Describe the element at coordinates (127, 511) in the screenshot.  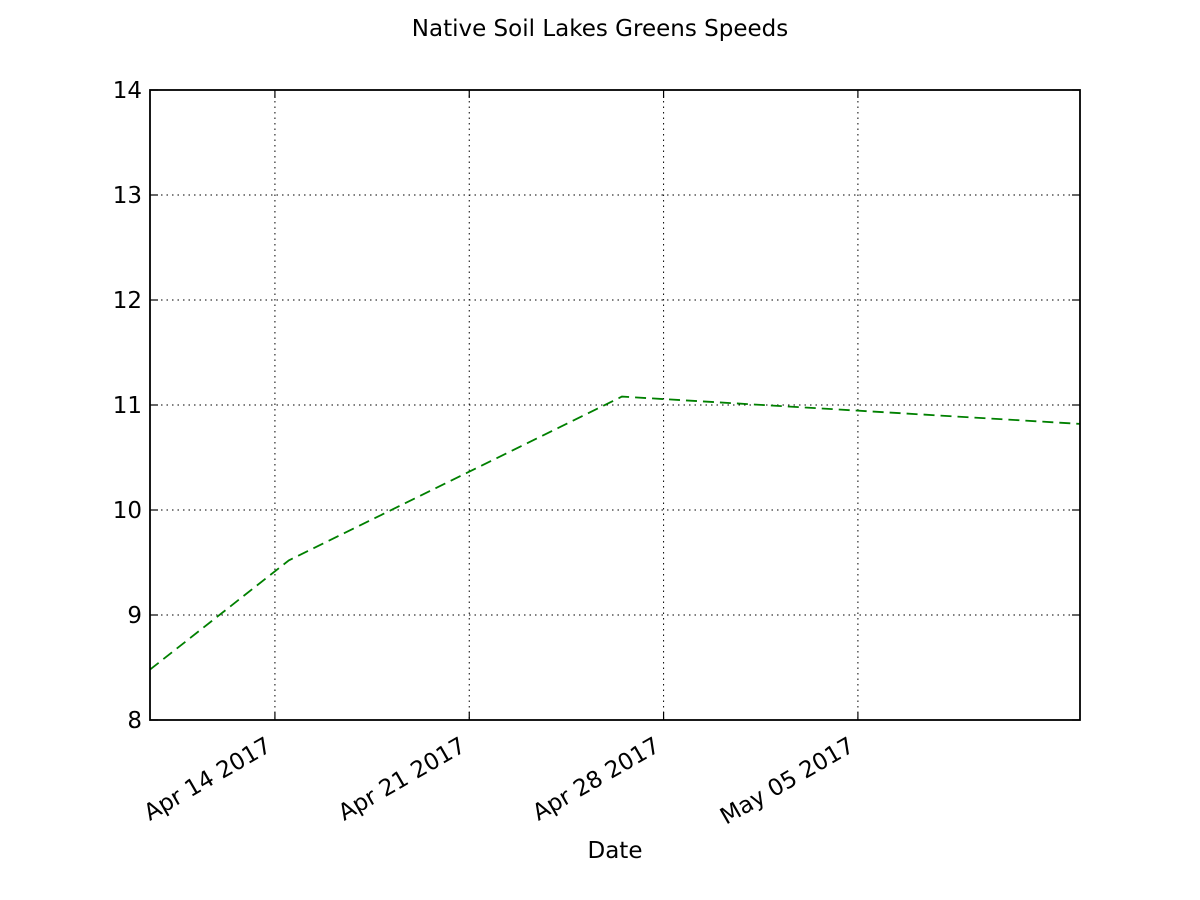
I see `y-tick-label: 10` at that location.